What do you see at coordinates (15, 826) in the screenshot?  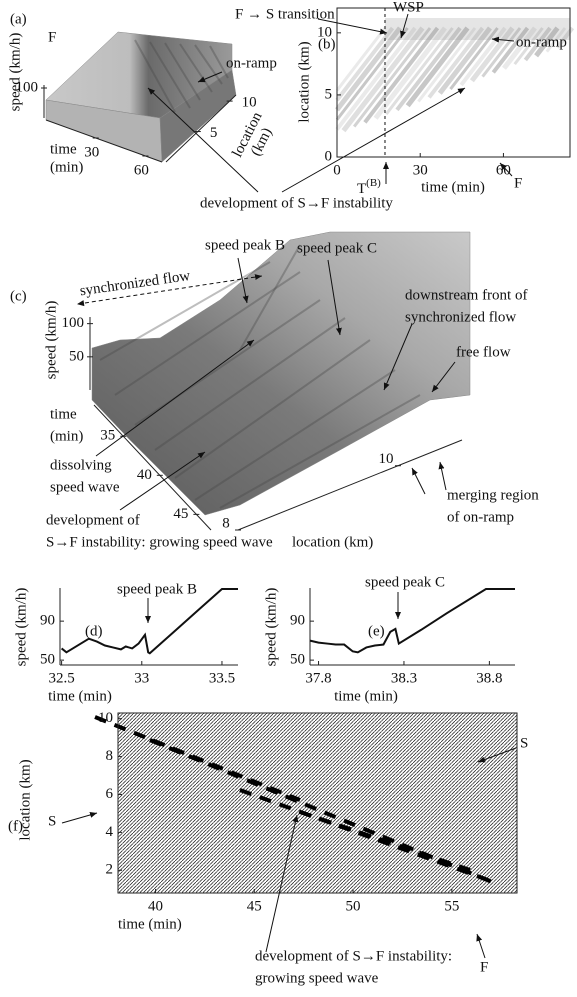 I see `panel-label: (f)` at bounding box center [15, 826].